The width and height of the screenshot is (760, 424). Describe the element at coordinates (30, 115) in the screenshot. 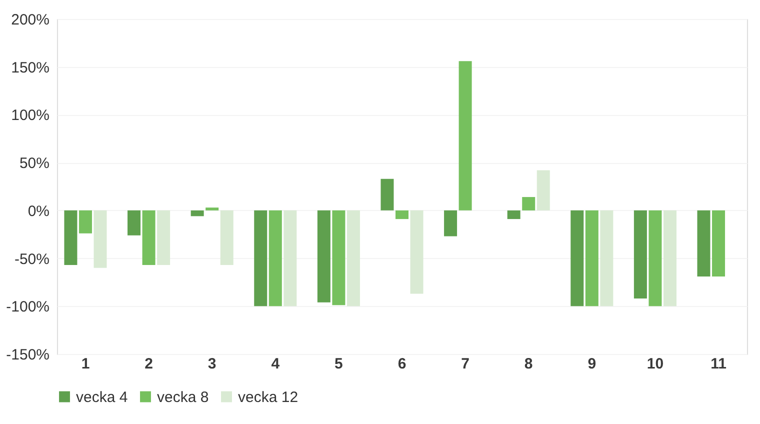

I see `y-tick-label: 100%` at that location.